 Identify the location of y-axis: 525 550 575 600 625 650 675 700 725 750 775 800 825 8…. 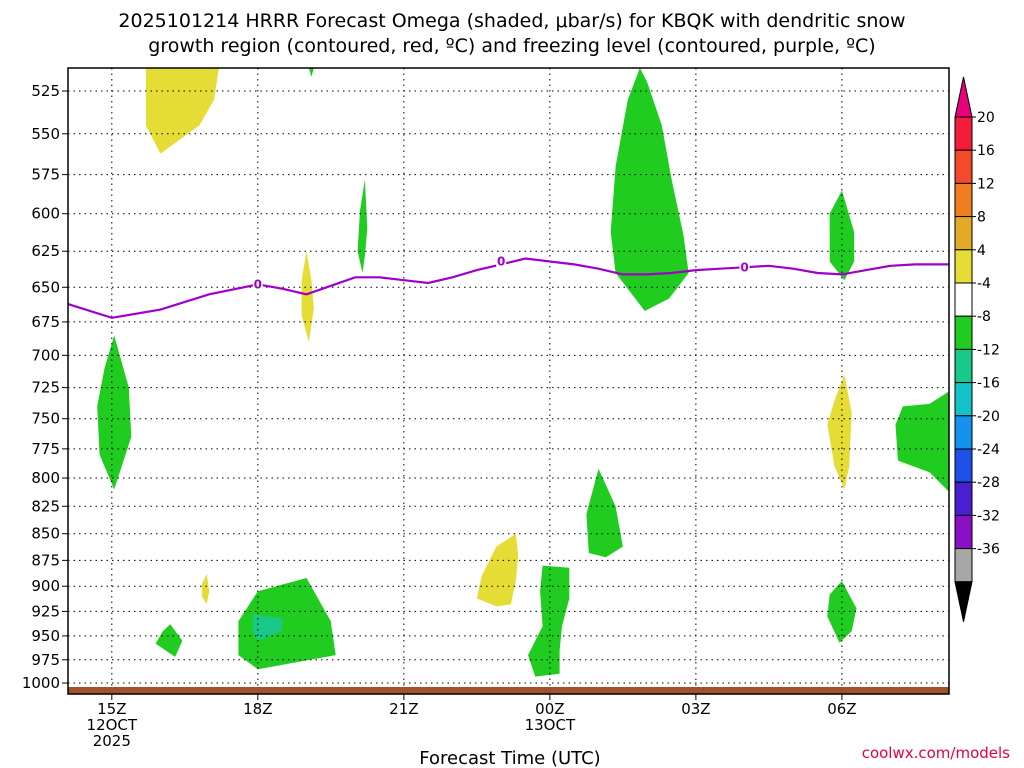
(45, 387).